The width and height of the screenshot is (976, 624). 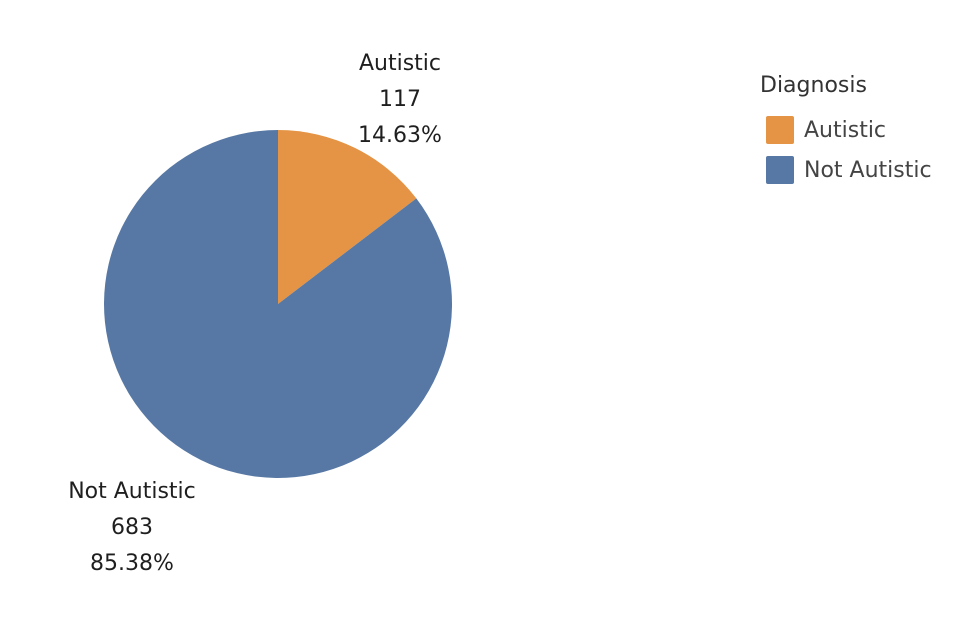 What do you see at coordinates (347, 217) in the screenshot?
I see `pie-slice-autistic` at bounding box center [347, 217].